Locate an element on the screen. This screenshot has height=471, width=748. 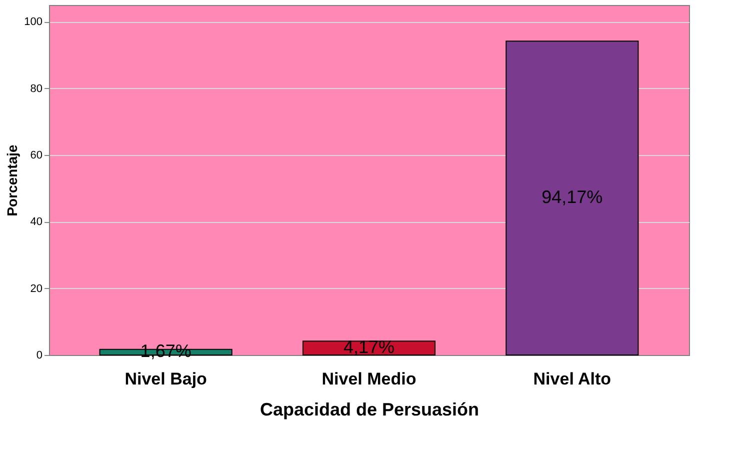
x-tick-label: Nivel Bajo is located at coordinates (165, 379).